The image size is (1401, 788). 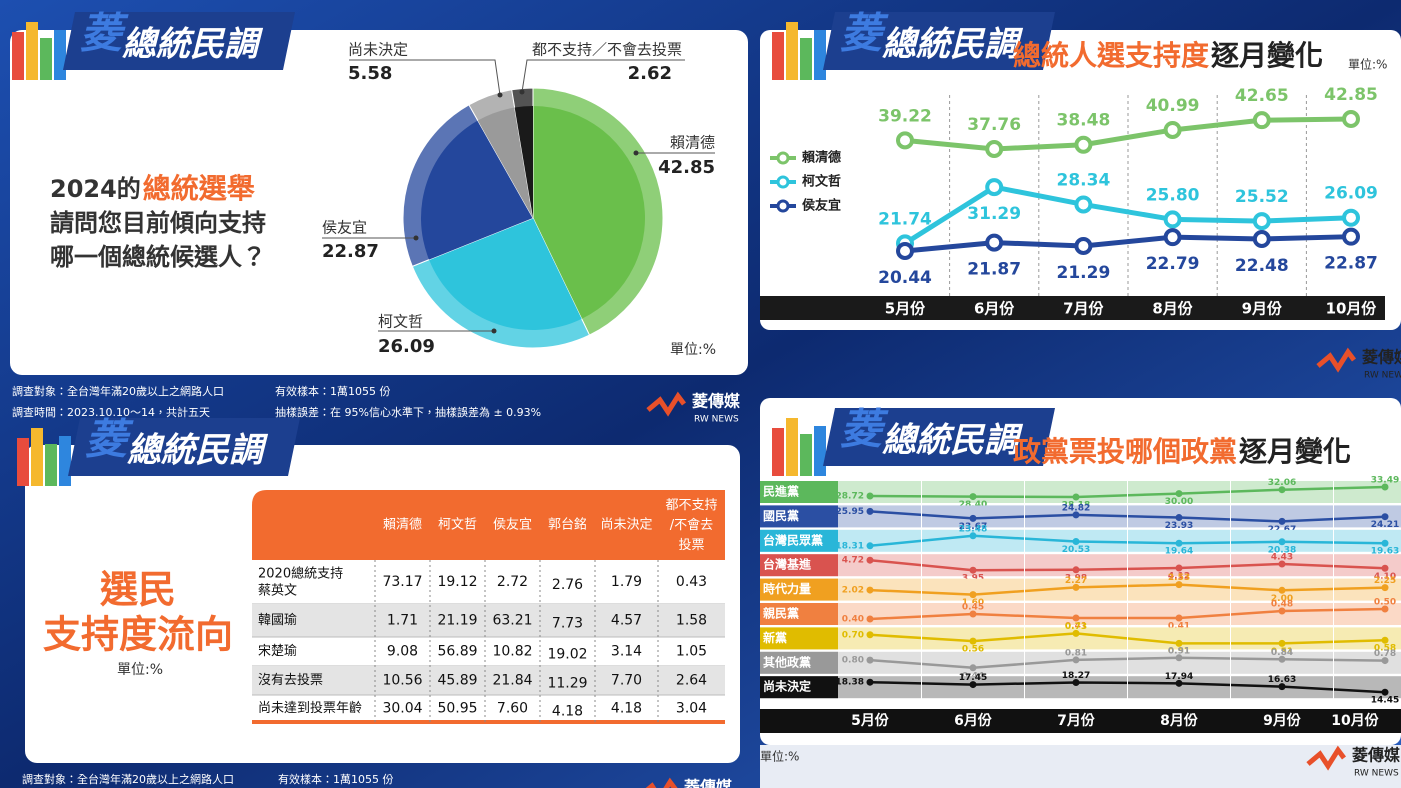 I want to click on chart-title: 逐月變化, so click(x=1267, y=55).